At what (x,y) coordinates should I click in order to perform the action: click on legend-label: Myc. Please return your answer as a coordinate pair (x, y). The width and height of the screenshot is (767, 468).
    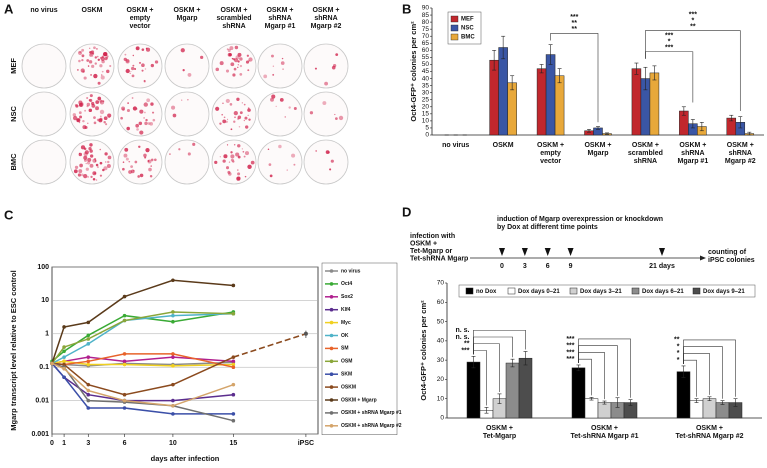
    Looking at the image, I should click on (346, 323).